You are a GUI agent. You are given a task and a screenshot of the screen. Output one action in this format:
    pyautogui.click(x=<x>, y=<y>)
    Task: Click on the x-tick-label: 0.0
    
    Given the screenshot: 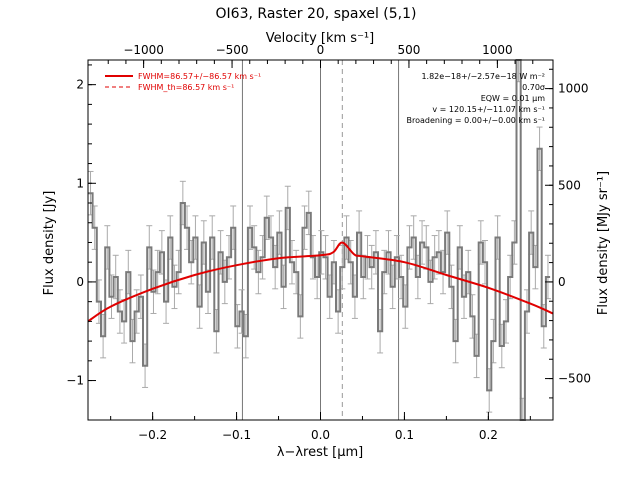 What is the action you would take?
    pyautogui.click(x=320, y=435)
    